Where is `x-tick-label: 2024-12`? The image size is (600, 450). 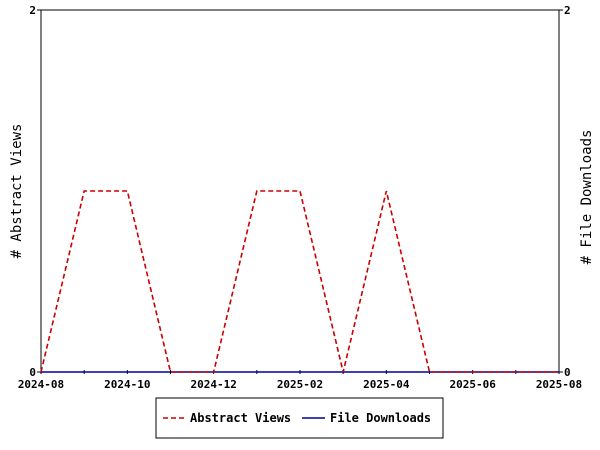 x-tick-label: 2024-12 is located at coordinates (213, 384).